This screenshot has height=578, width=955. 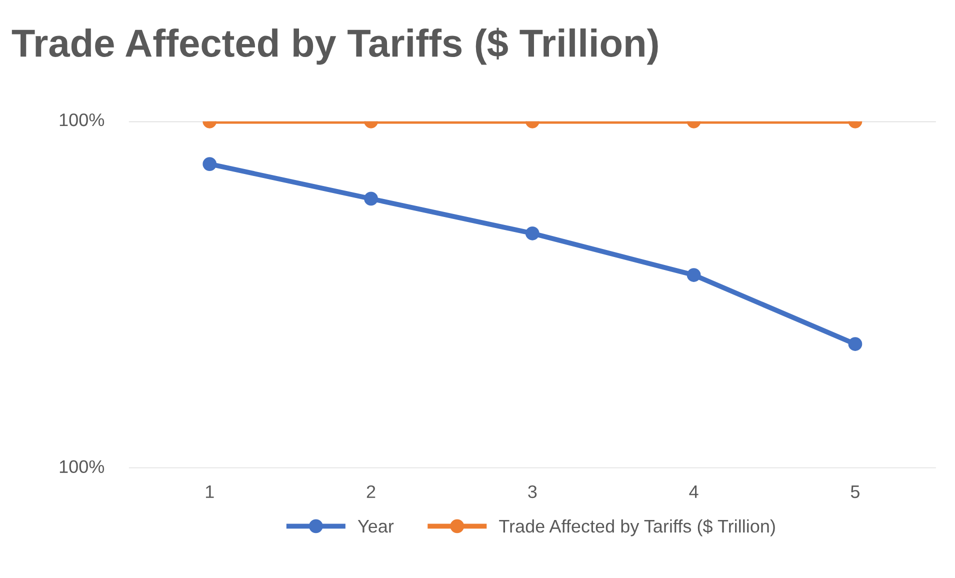 What do you see at coordinates (335, 46) in the screenshot?
I see `chart-title: Trade Affected by Tariffs ($ Trillion)` at bounding box center [335, 46].